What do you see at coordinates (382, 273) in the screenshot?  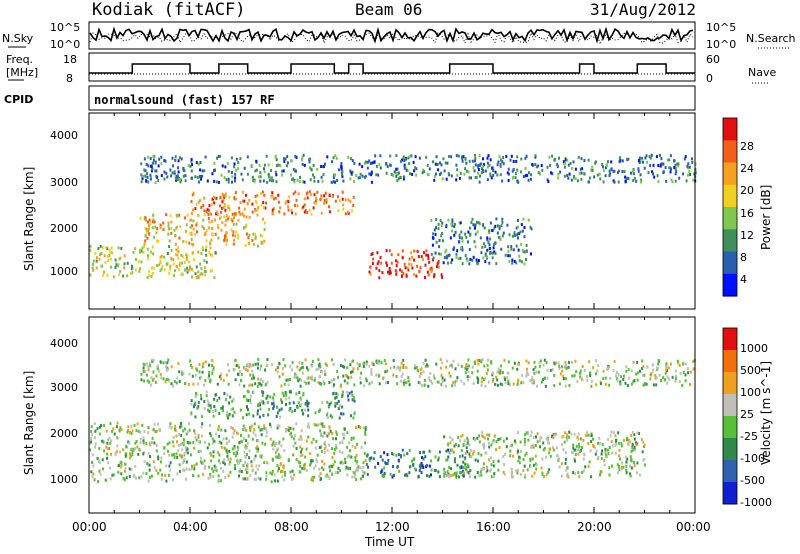 I see `power-region-3-cell` at bounding box center [382, 273].